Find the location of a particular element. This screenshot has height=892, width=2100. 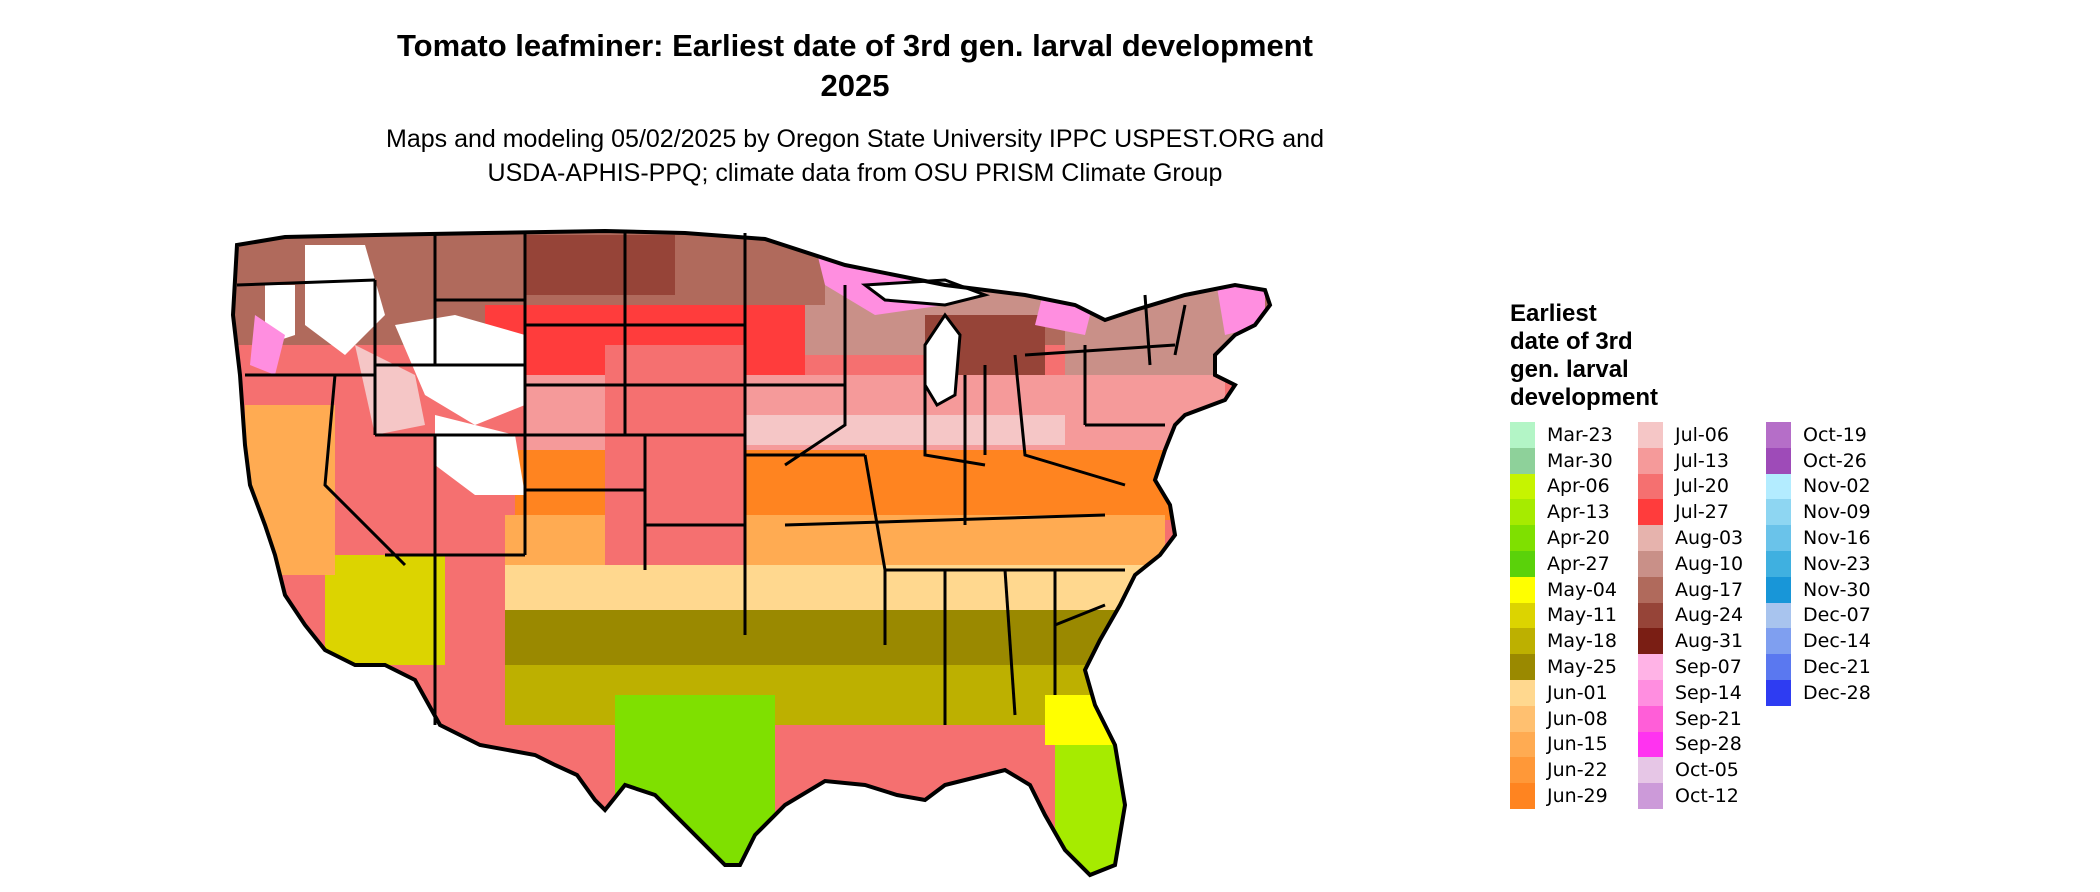

legend-label: Jun-01 is located at coordinates (1577, 692).